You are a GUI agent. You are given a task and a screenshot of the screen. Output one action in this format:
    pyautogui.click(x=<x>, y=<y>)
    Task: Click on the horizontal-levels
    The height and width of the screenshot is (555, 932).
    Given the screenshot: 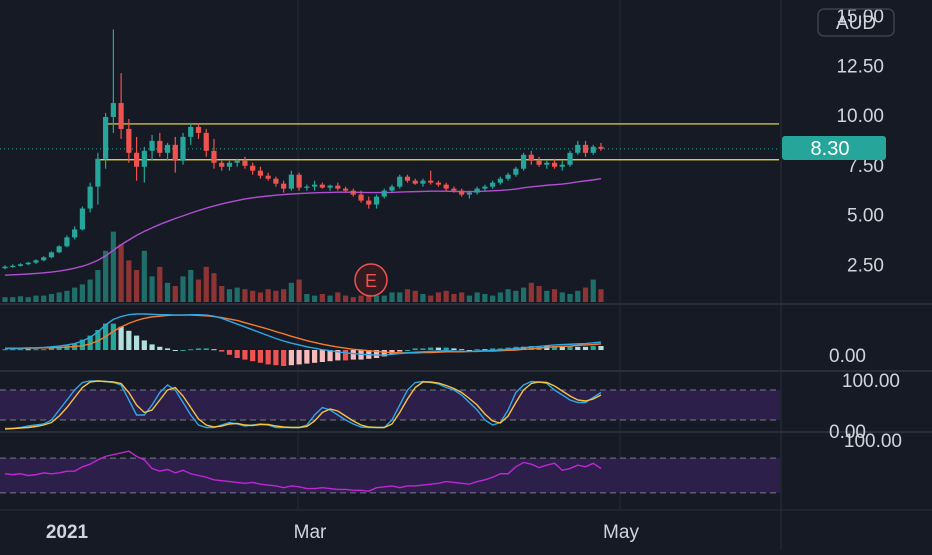 What is the action you would take?
    pyautogui.click(x=437, y=142)
    